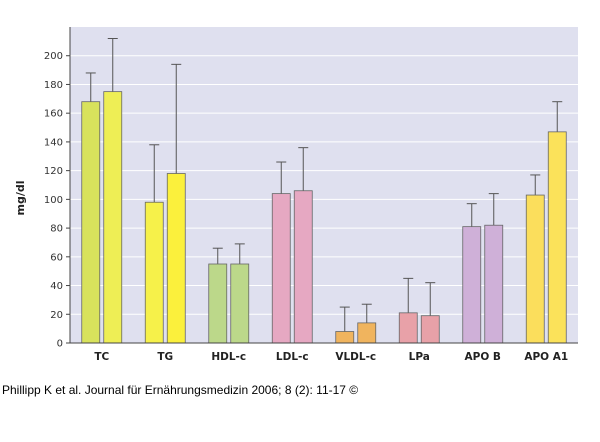 The width and height of the screenshot is (600, 442). I want to click on y-axis-label: mg/dl, so click(20, 198).